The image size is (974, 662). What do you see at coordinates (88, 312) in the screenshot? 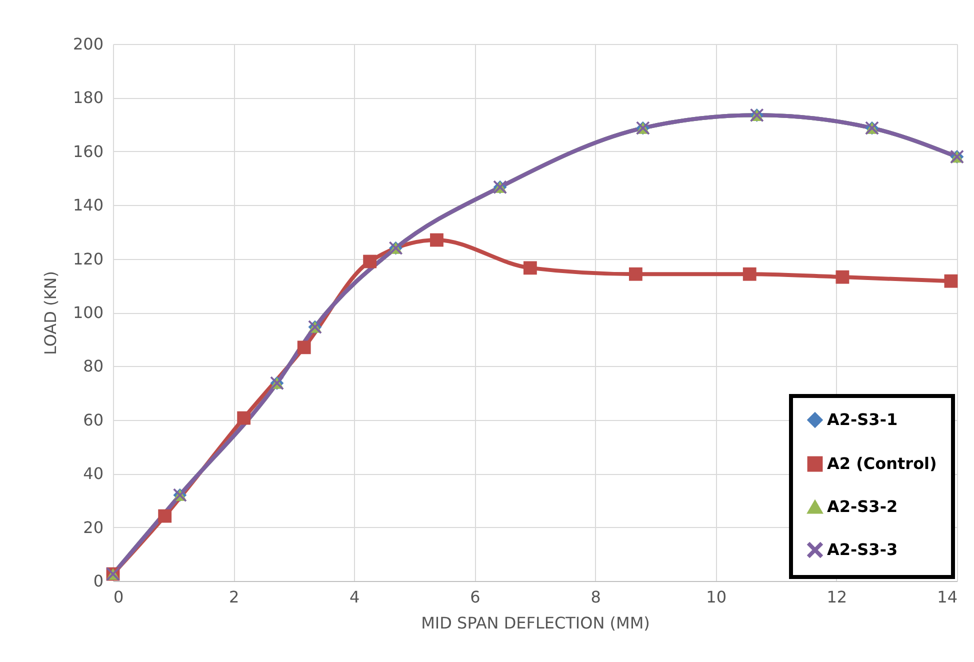
I see `y-tick-label: 100` at bounding box center [88, 312].